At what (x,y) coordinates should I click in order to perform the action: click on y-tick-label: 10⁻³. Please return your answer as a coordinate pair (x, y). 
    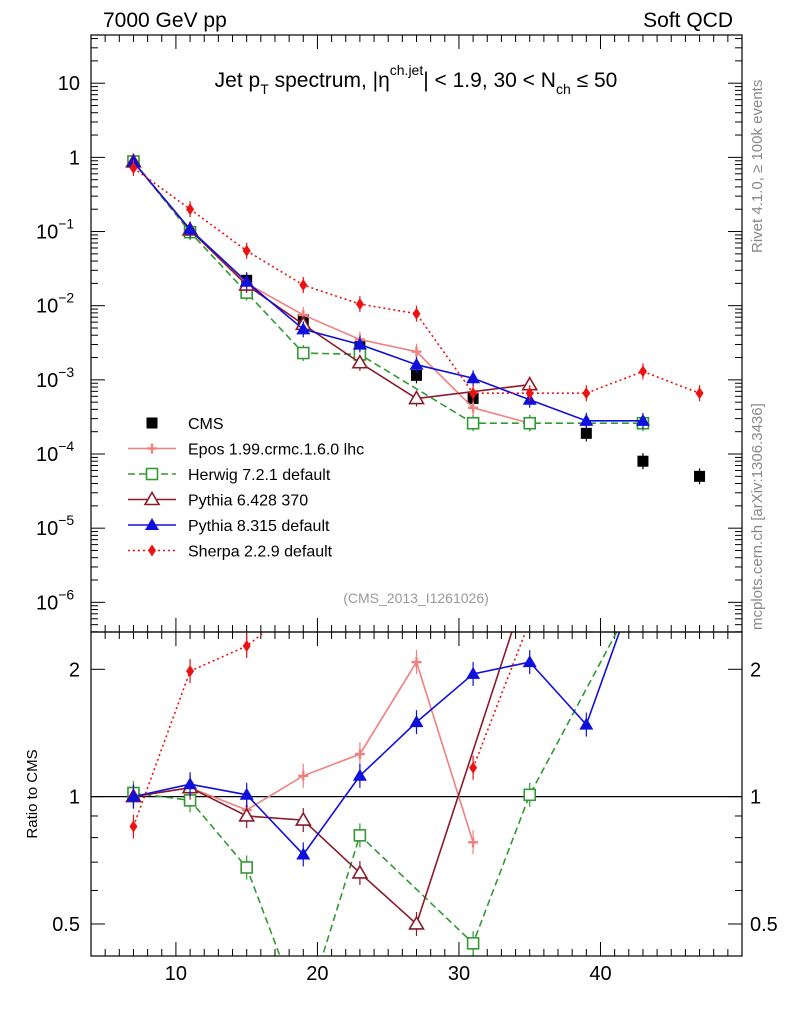
    Looking at the image, I should click on (55, 378).